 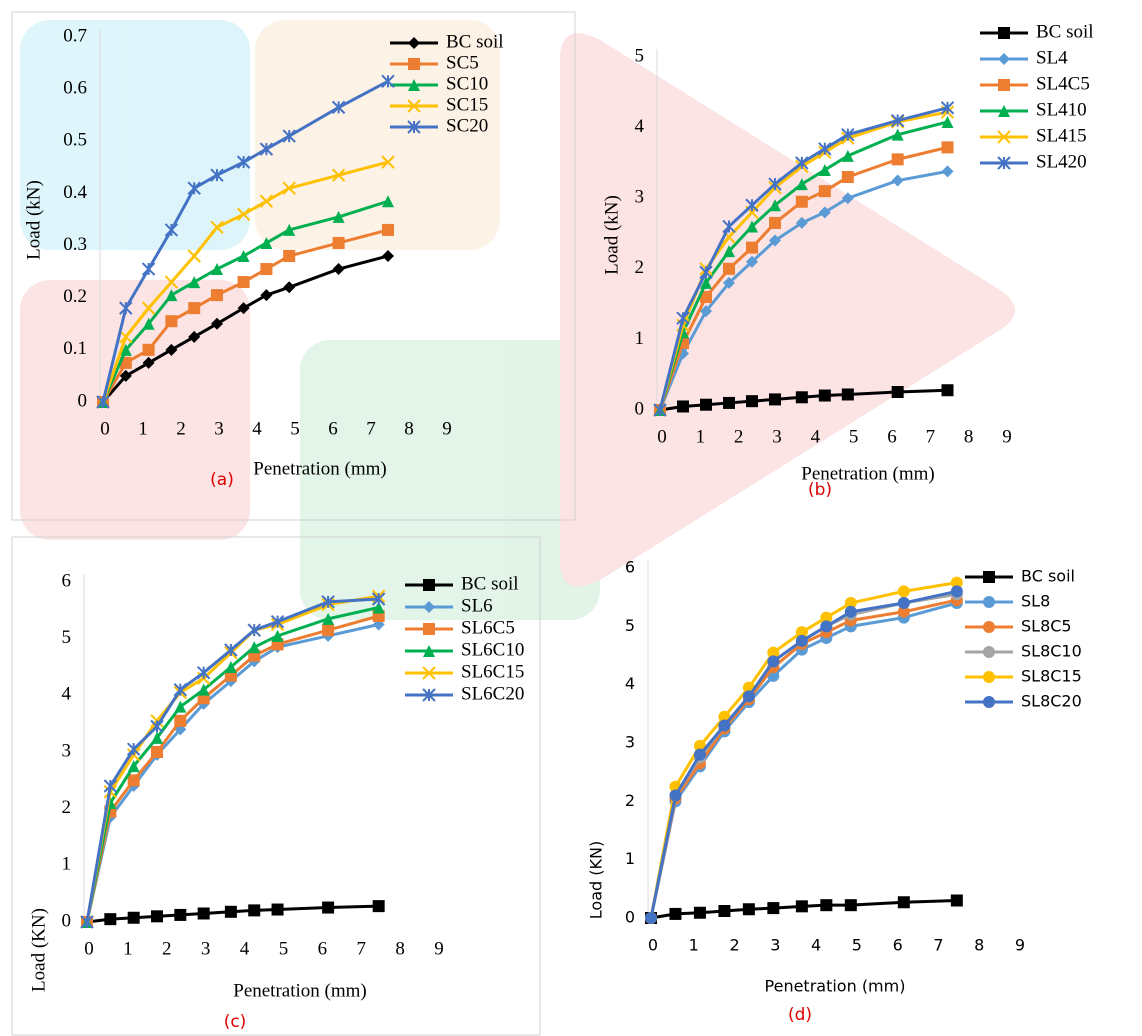 What do you see at coordinates (938, 945) in the screenshot?
I see `x-tick-label: 7` at bounding box center [938, 945].